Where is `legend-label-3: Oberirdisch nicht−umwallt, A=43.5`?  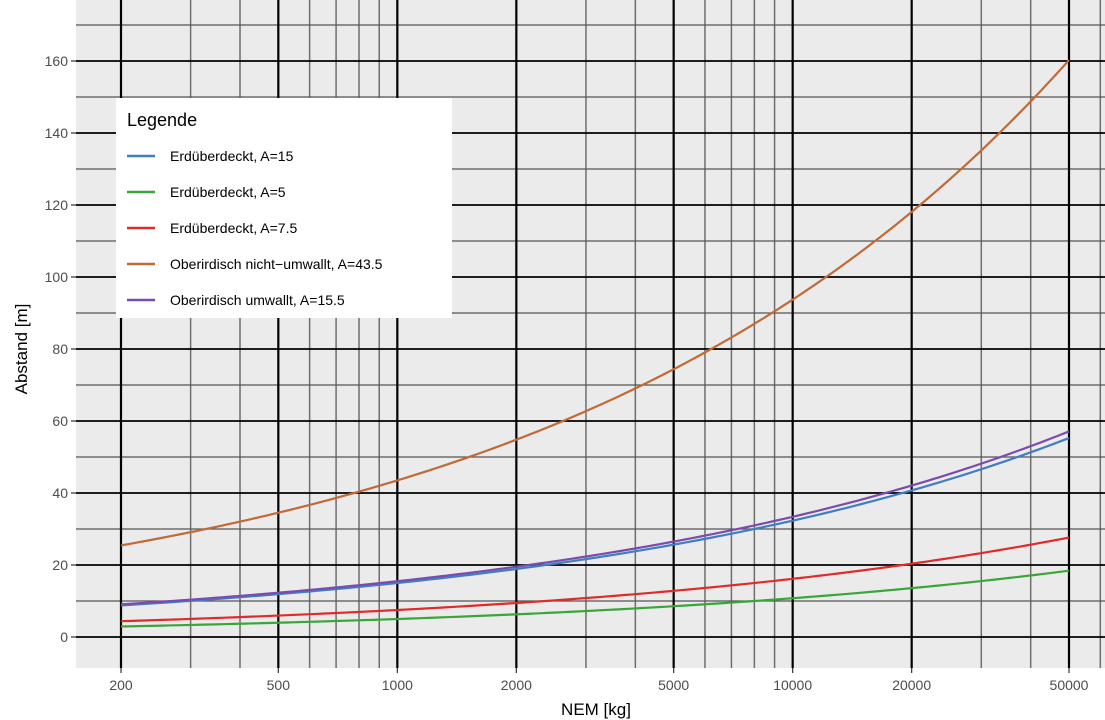 legend-label-3: Oberirdisch nicht−umwallt, A=43.5 is located at coordinates (276, 264).